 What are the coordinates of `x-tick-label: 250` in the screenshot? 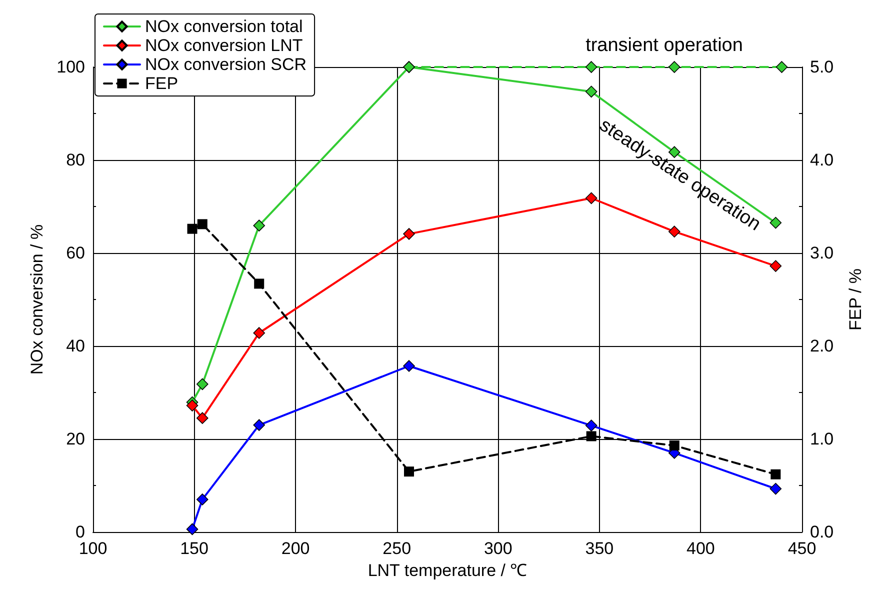 It's located at (397, 548).